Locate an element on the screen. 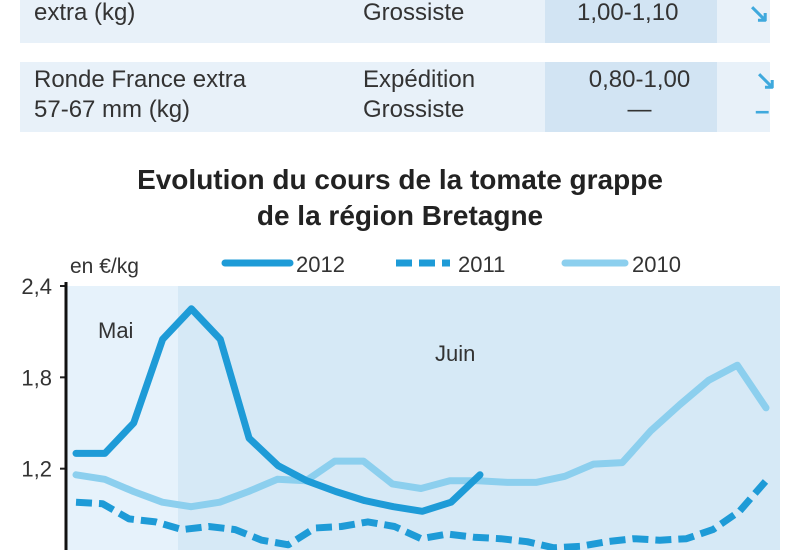 The image size is (800, 550). trend-icon: ↘ – is located at coordinates (766, 95).